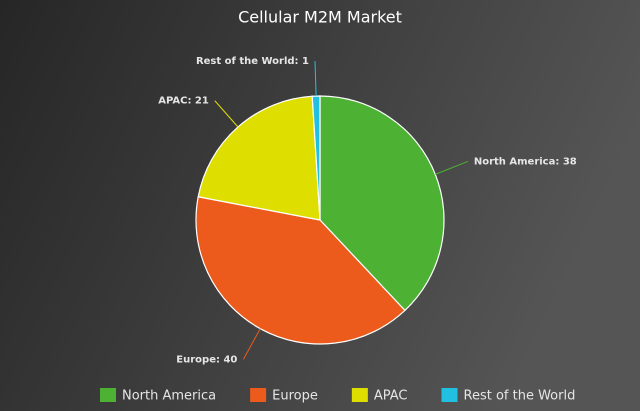  I want to click on legend-label: APAC, so click(391, 396).